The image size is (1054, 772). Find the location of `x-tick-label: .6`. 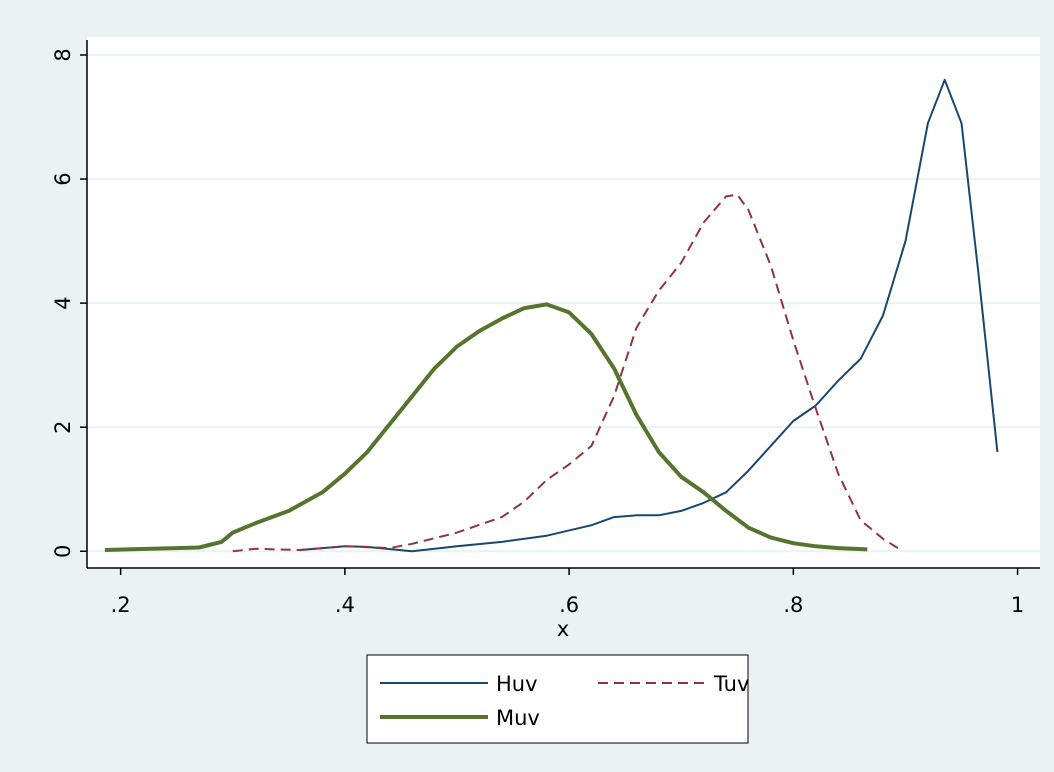

x-tick-label: .6 is located at coordinates (569, 605).